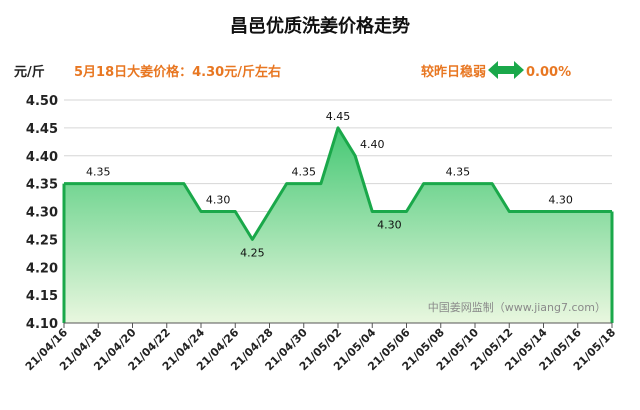 The height and width of the screenshot is (410, 640). Describe the element at coordinates (517, 307) in the screenshot. I see `watermark: 中国姜网监制（www.jiang7.com）` at that location.